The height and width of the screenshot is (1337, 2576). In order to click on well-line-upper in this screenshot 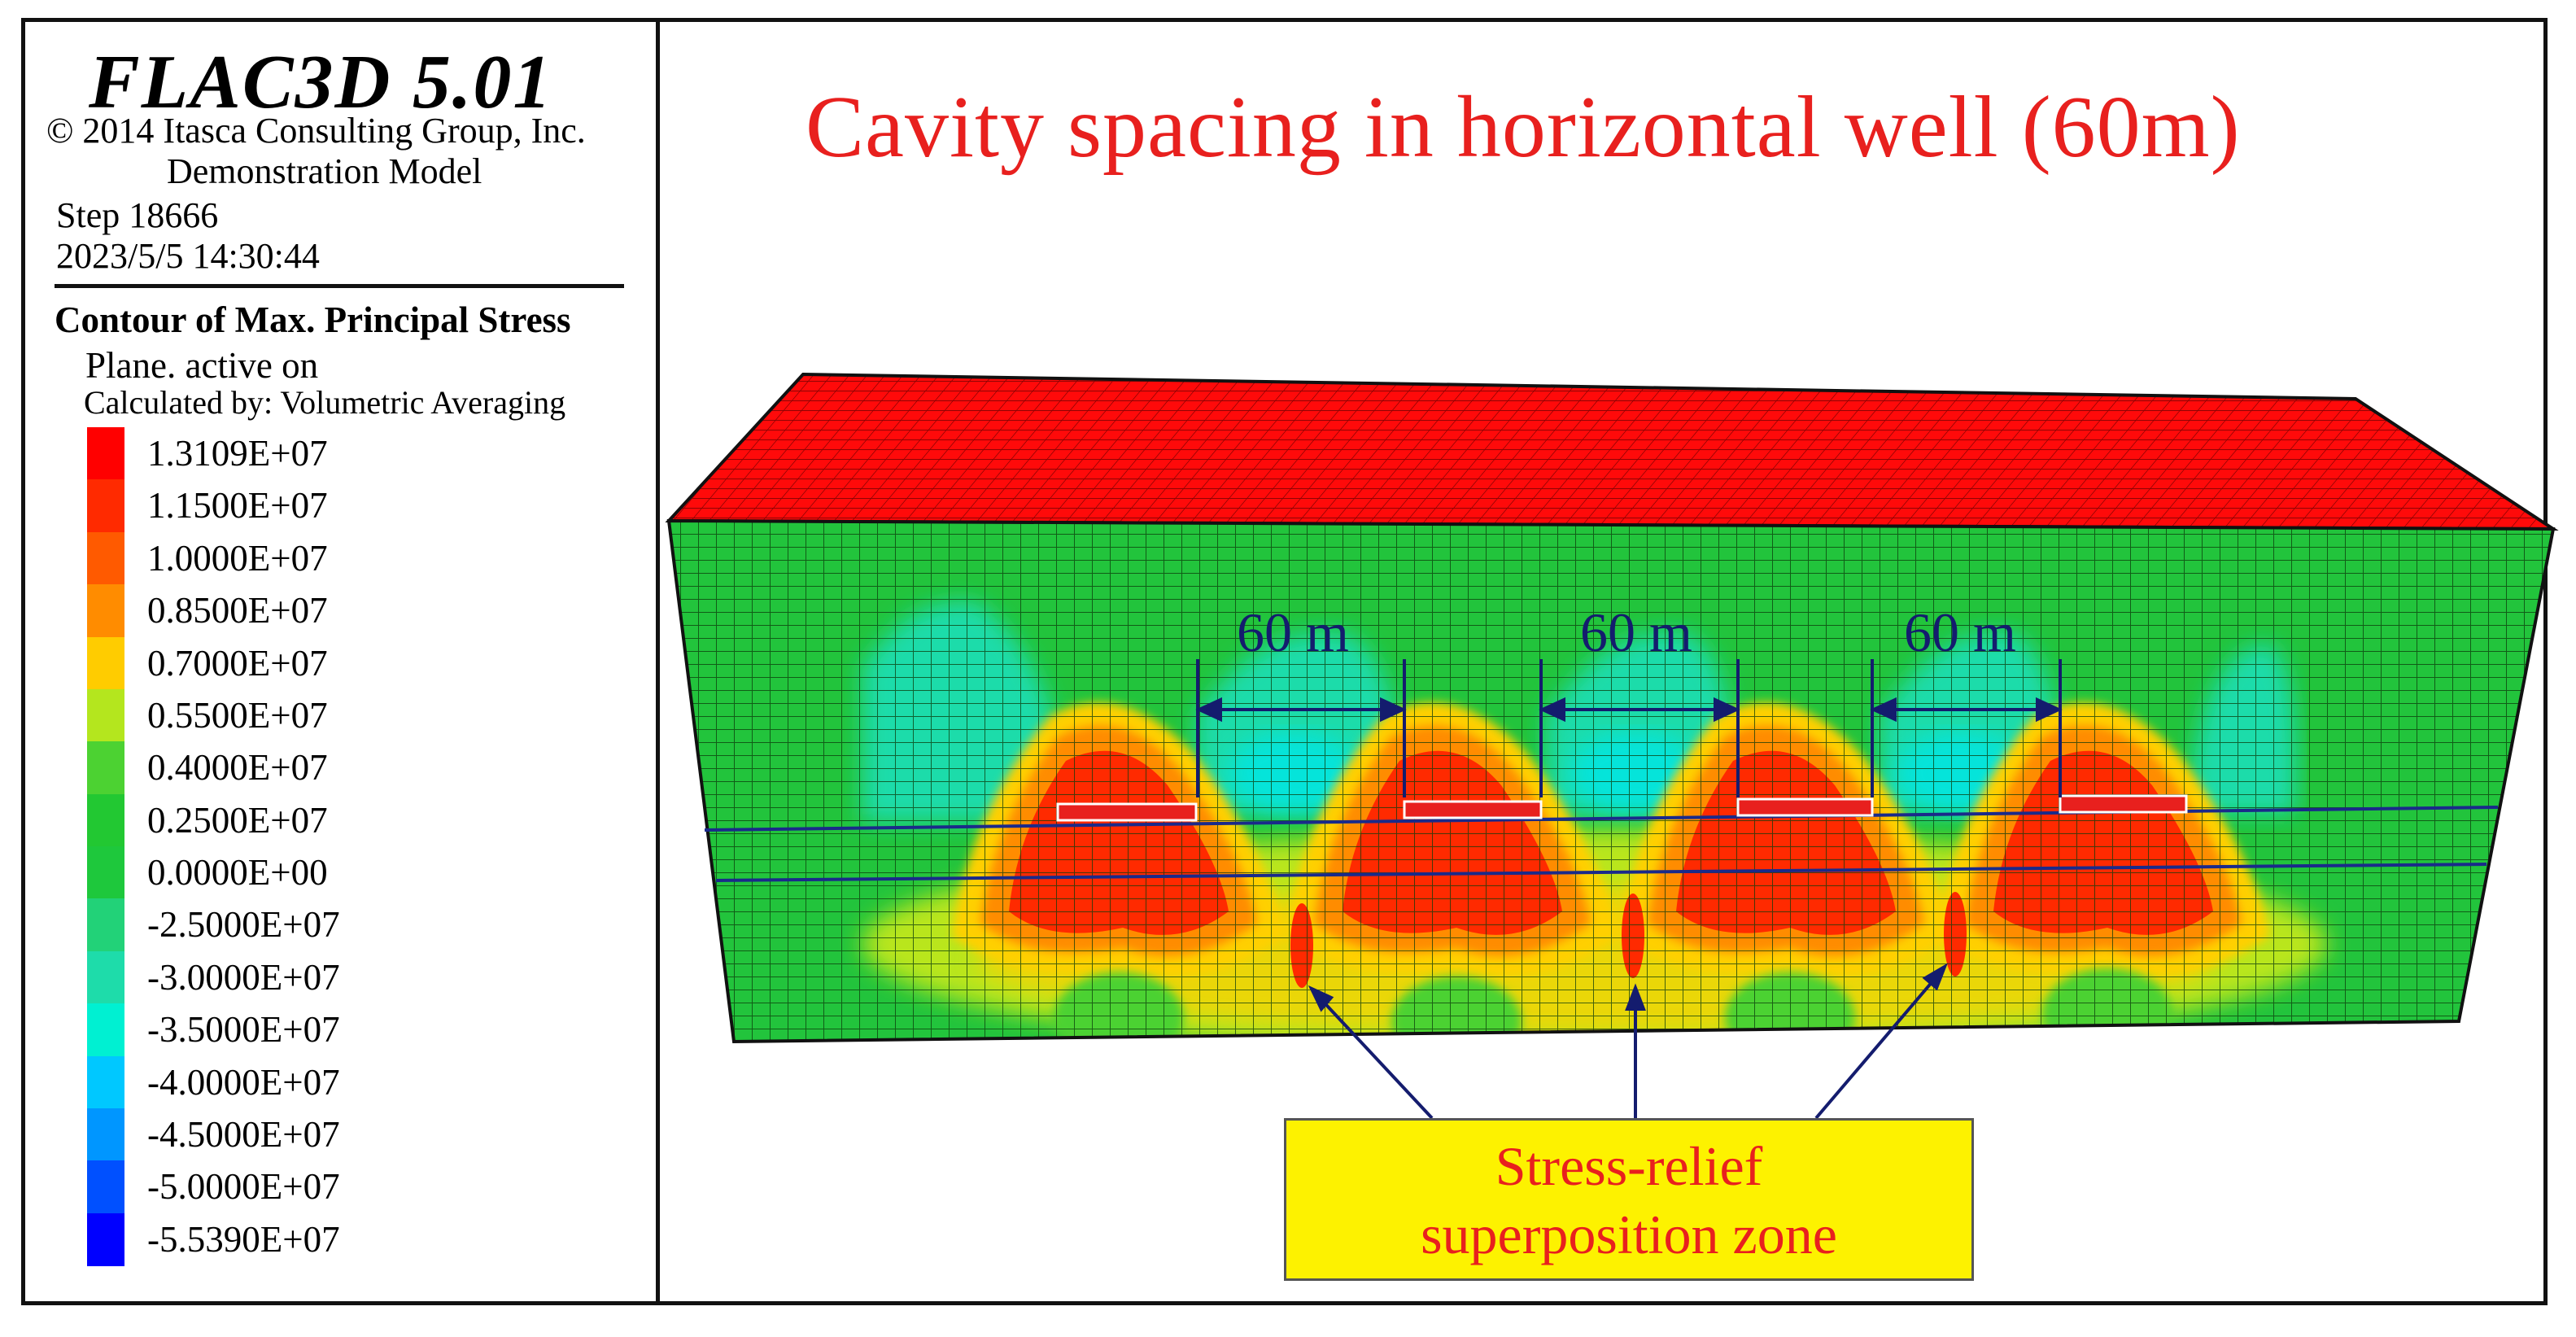, I will do `click(1601, 819)`.